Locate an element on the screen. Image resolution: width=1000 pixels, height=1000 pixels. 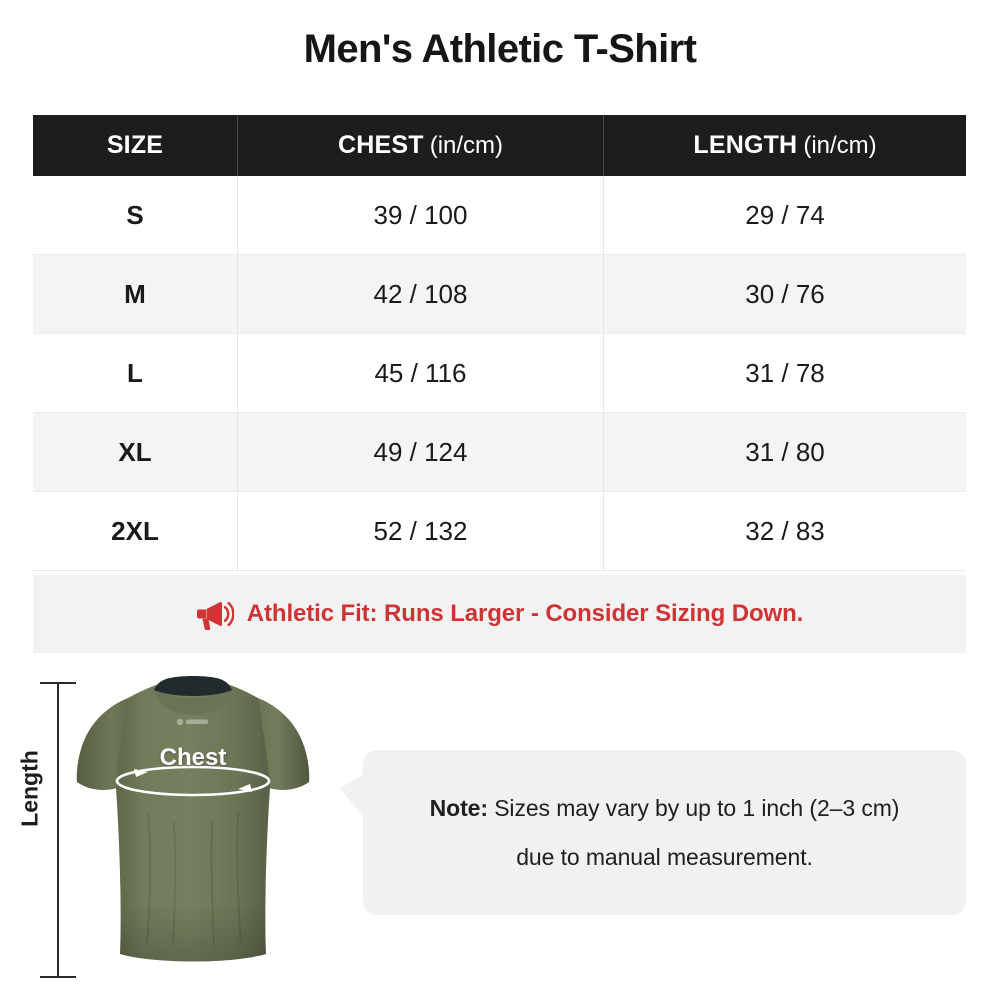
length-dimension-line is located at coordinates (58, 830).